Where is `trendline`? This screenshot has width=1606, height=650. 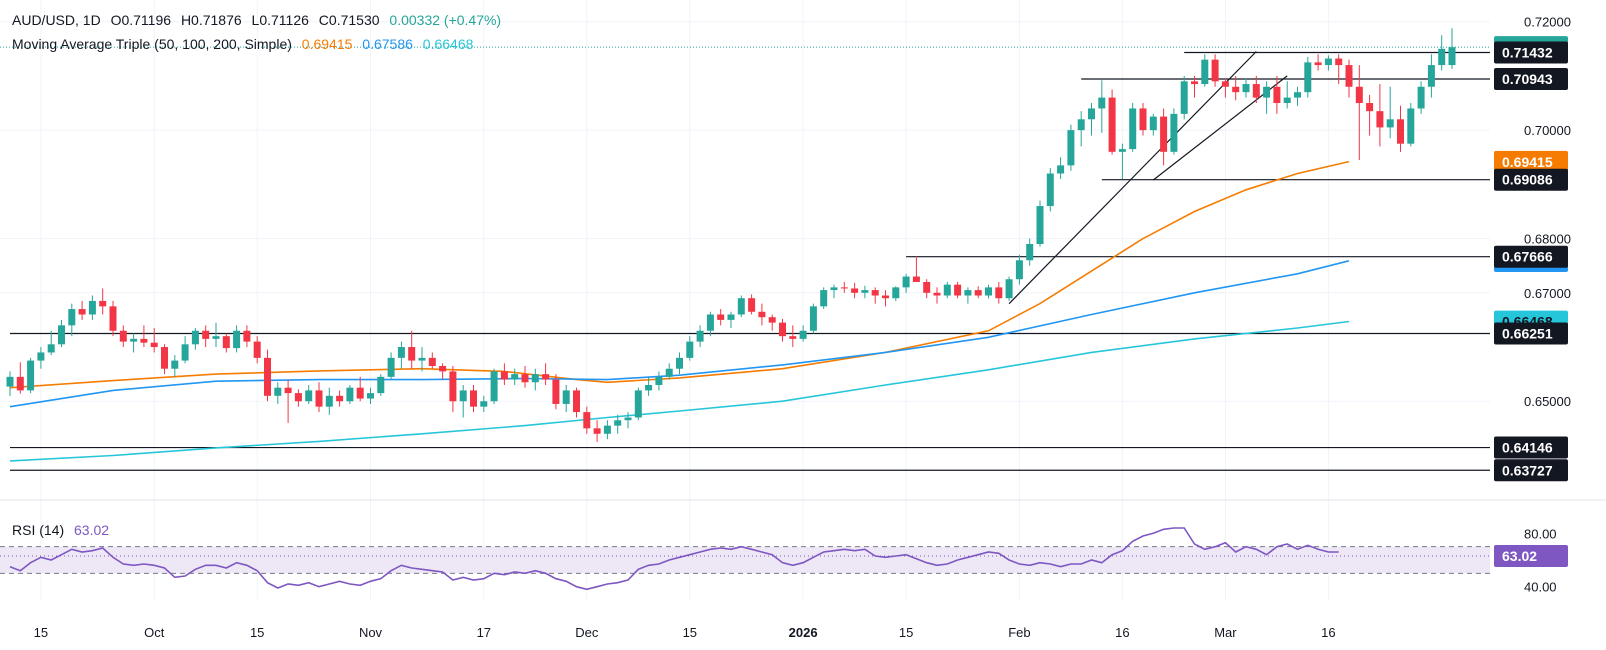
trendline is located at coordinates (1132, 178).